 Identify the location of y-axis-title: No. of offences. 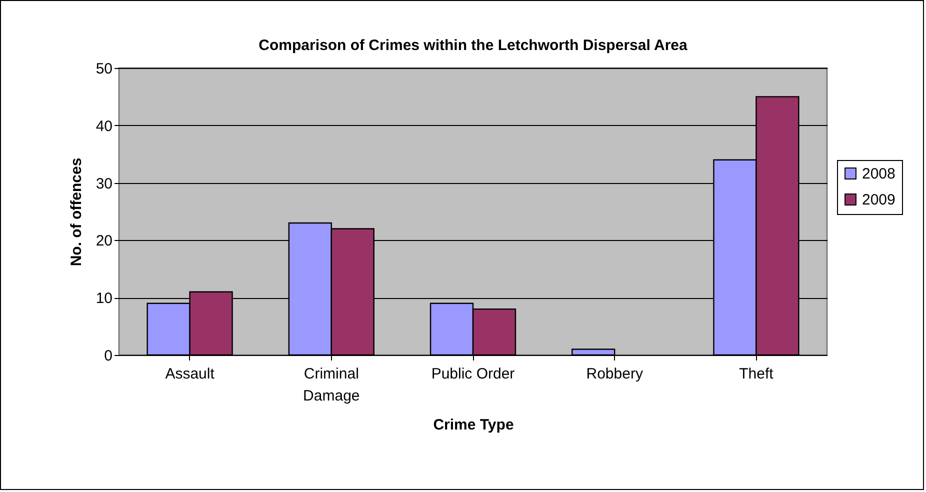
(76, 212).